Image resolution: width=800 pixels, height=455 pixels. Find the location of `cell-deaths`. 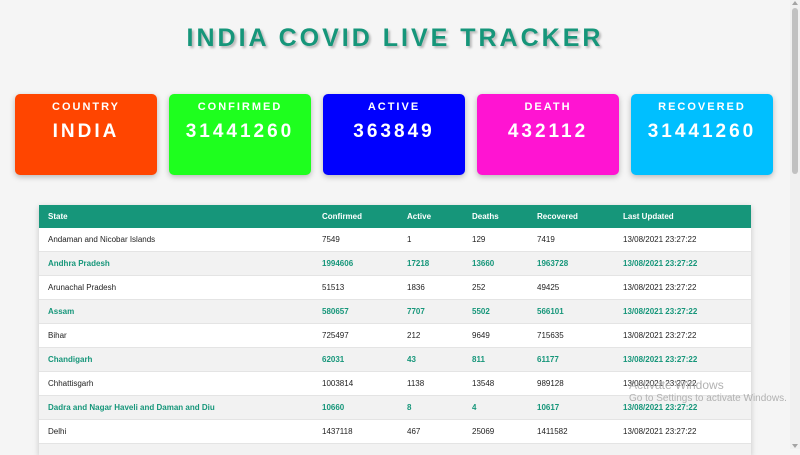

cell-deaths is located at coordinates (495, 449).